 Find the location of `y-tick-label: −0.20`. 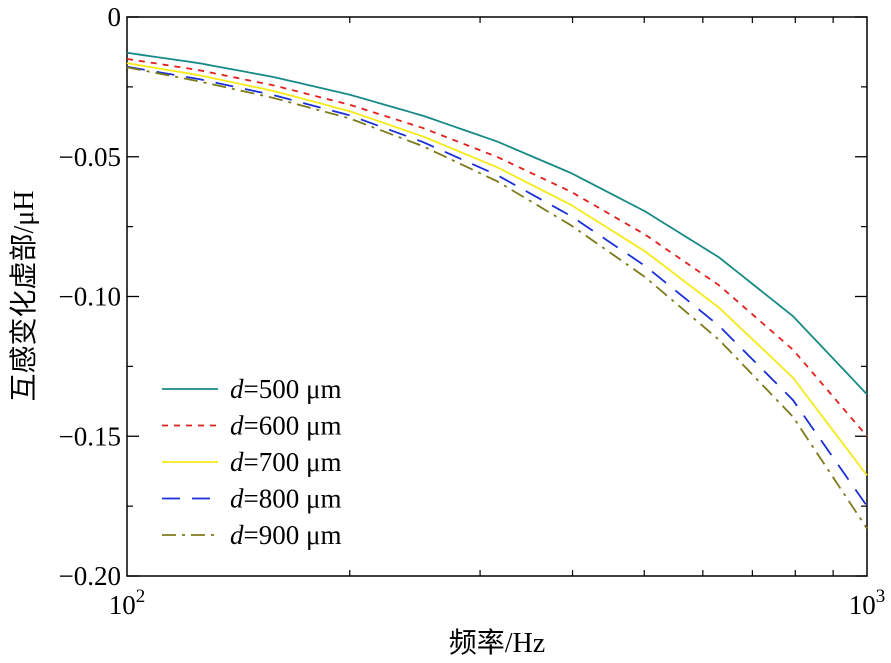

y-tick-label: −0.20 is located at coordinates (90, 576).